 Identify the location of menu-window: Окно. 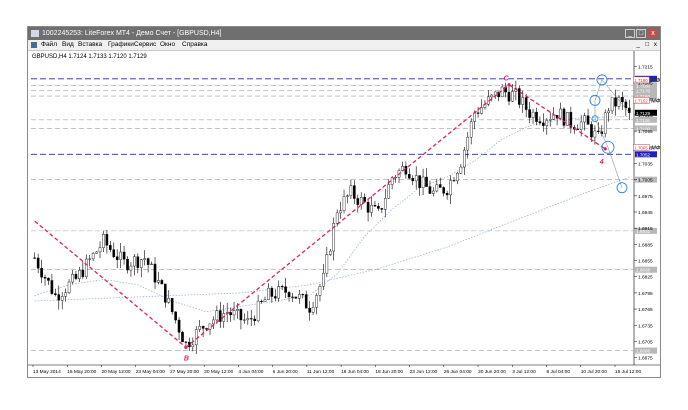
(168, 44).